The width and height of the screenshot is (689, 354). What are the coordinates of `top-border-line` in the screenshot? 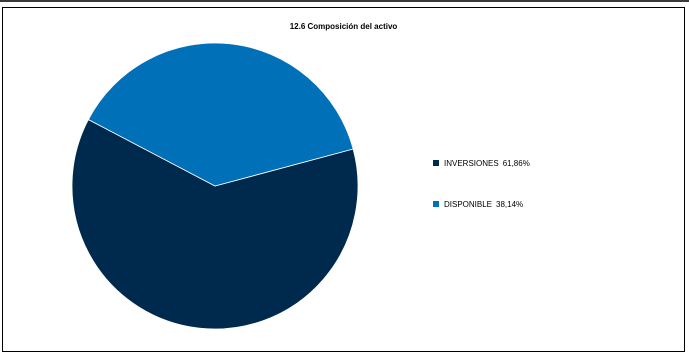 It's located at (344, 1).